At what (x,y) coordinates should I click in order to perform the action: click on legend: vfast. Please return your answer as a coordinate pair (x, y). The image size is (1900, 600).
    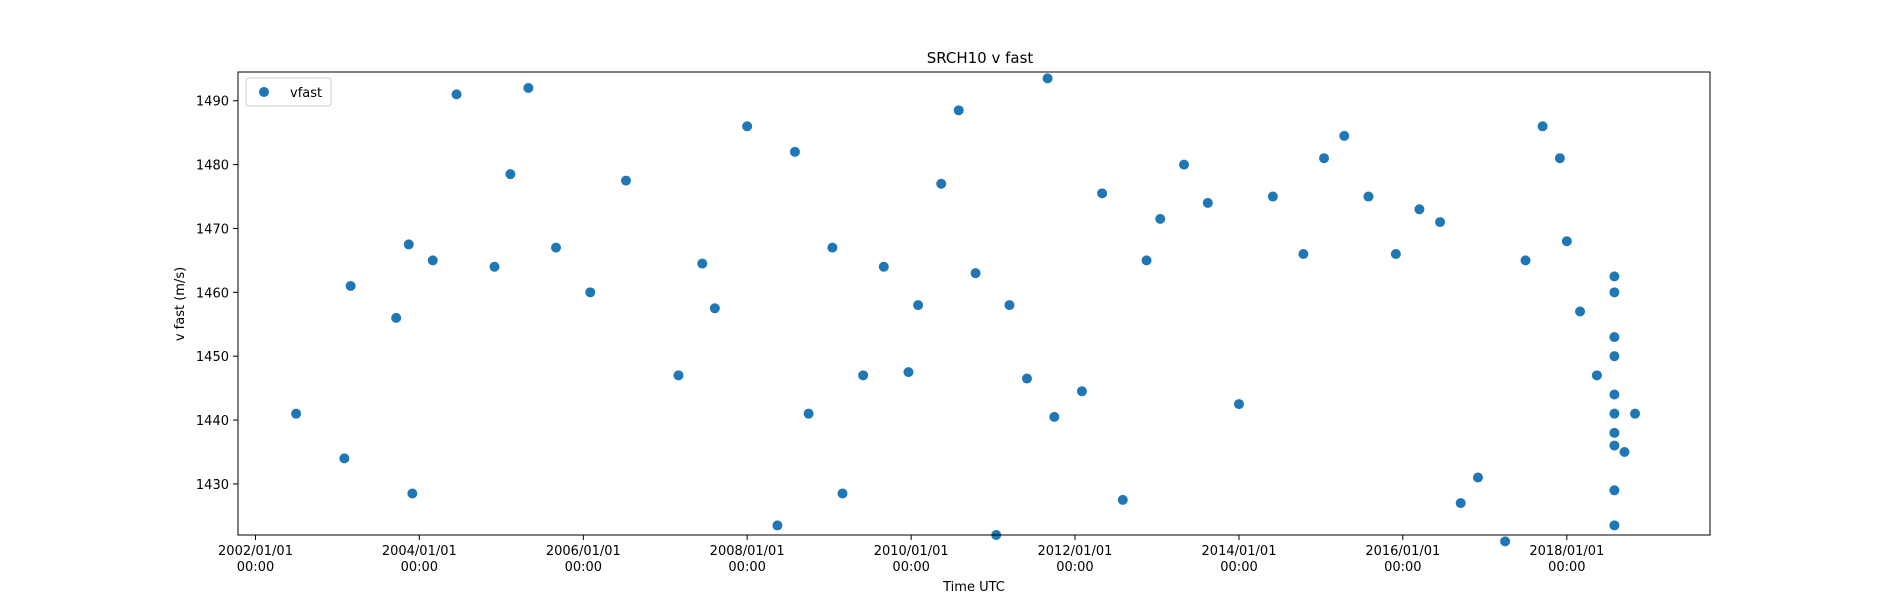
    Looking at the image, I should click on (288, 92).